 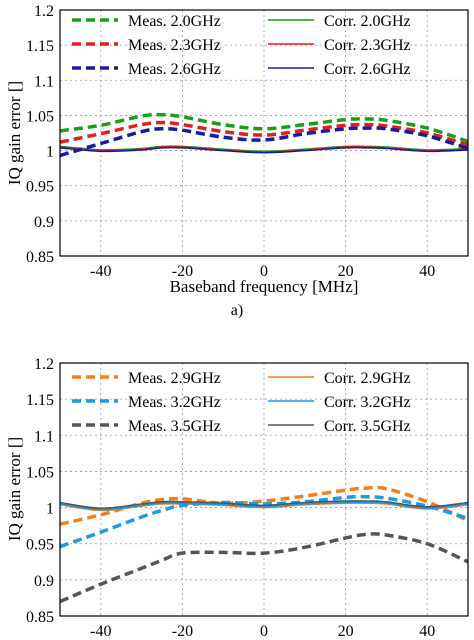 What do you see at coordinates (174, 21) in the screenshot?
I see `legend-label-meas-2-0ghz: Meas. 2.0GHz` at bounding box center [174, 21].